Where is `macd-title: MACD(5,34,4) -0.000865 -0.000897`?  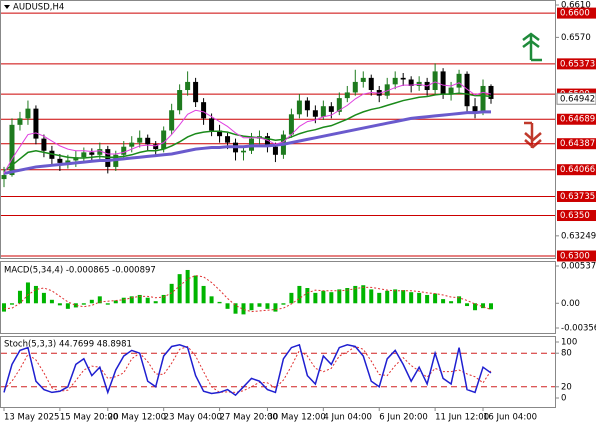 macd-title: MACD(5,34,4) -0.000865 -0.000897 is located at coordinates (80, 271).